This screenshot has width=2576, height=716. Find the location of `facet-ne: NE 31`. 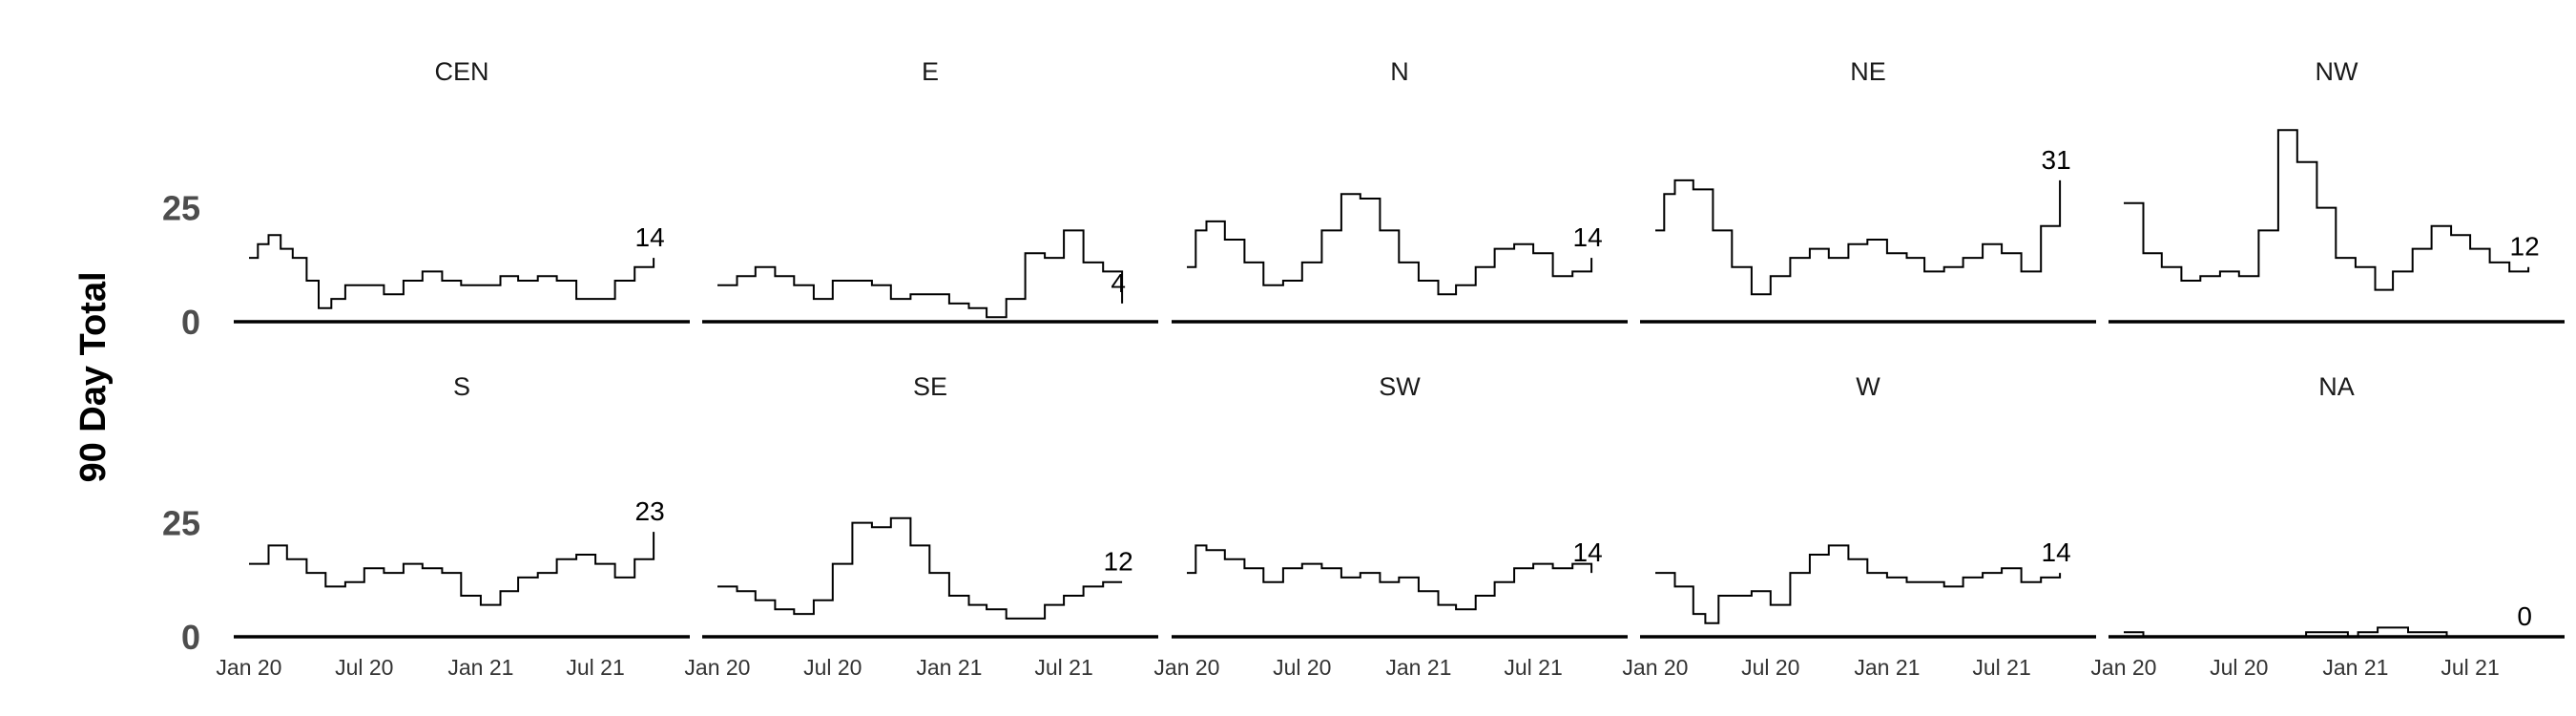

facet-ne: NE 31 is located at coordinates (1868, 190).